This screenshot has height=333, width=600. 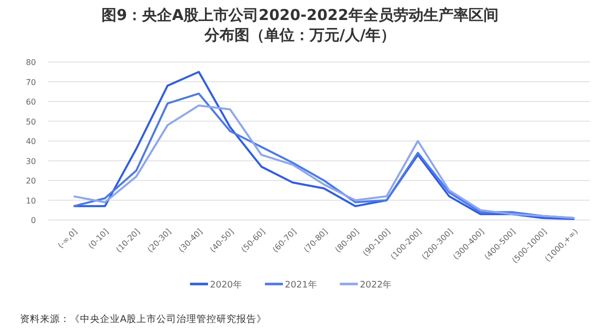 I want to click on y-tick-label: 10, so click(x=31, y=201).